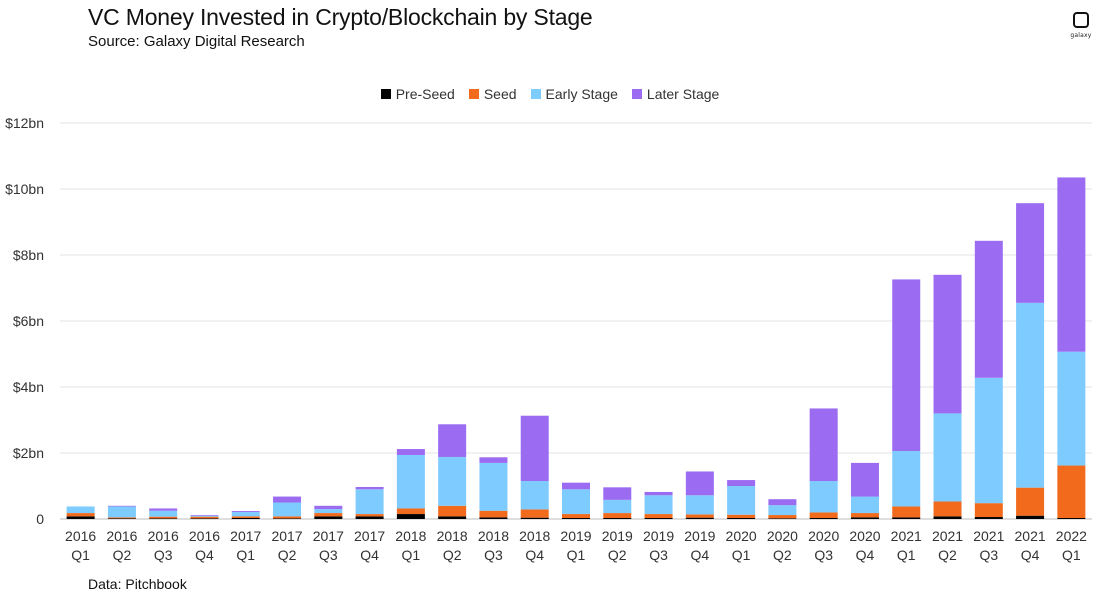 Image resolution: width=1100 pixels, height=596 pixels. Describe the element at coordinates (1071, 536) in the screenshot. I see `x-tick-year: 2022` at that location.